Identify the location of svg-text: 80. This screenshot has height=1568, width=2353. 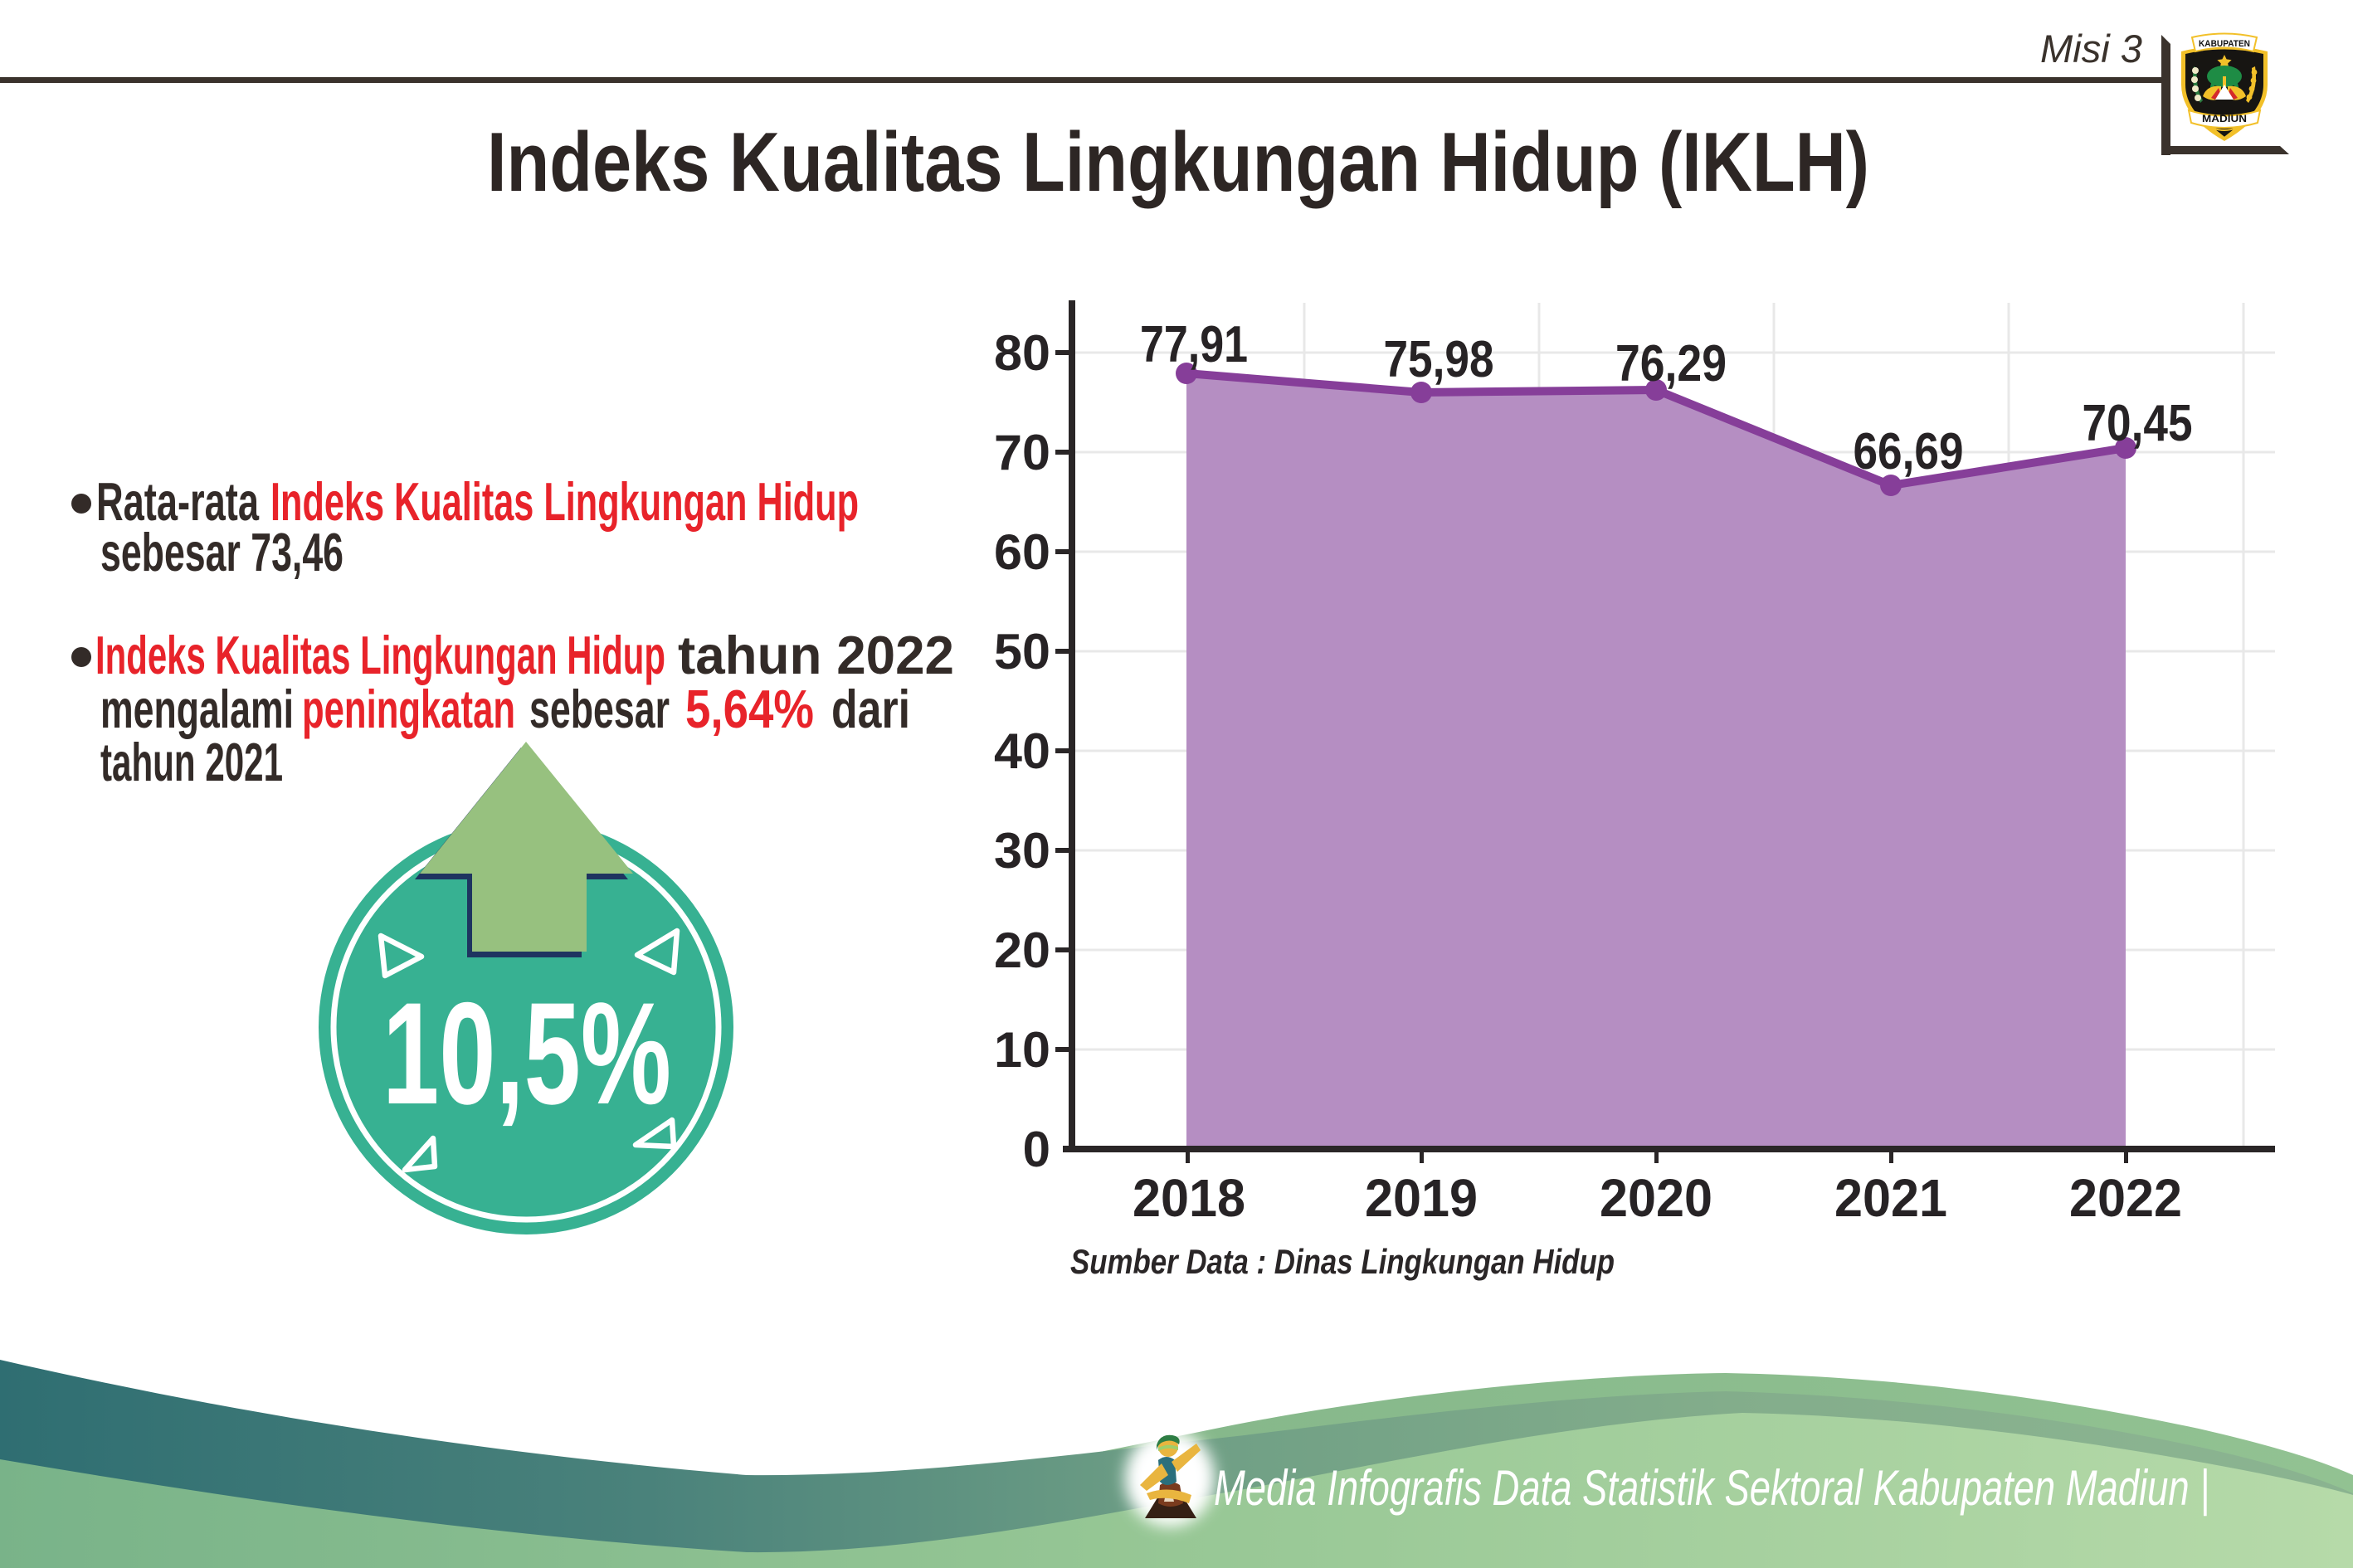
(1022, 353).